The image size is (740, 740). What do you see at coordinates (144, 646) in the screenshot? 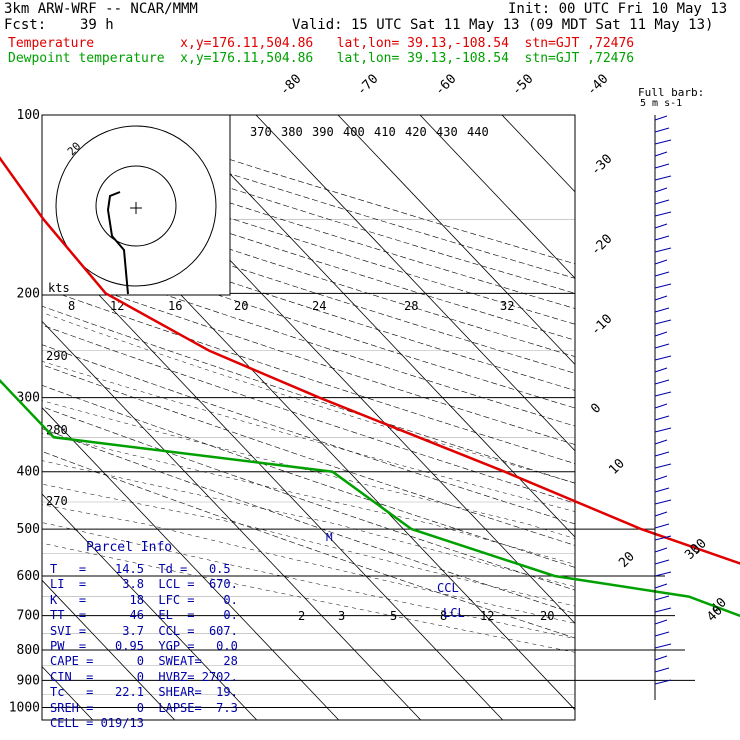
I see `parcel-info-row: PW = 0.95 YGP = 0.0` at bounding box center [144, 646].